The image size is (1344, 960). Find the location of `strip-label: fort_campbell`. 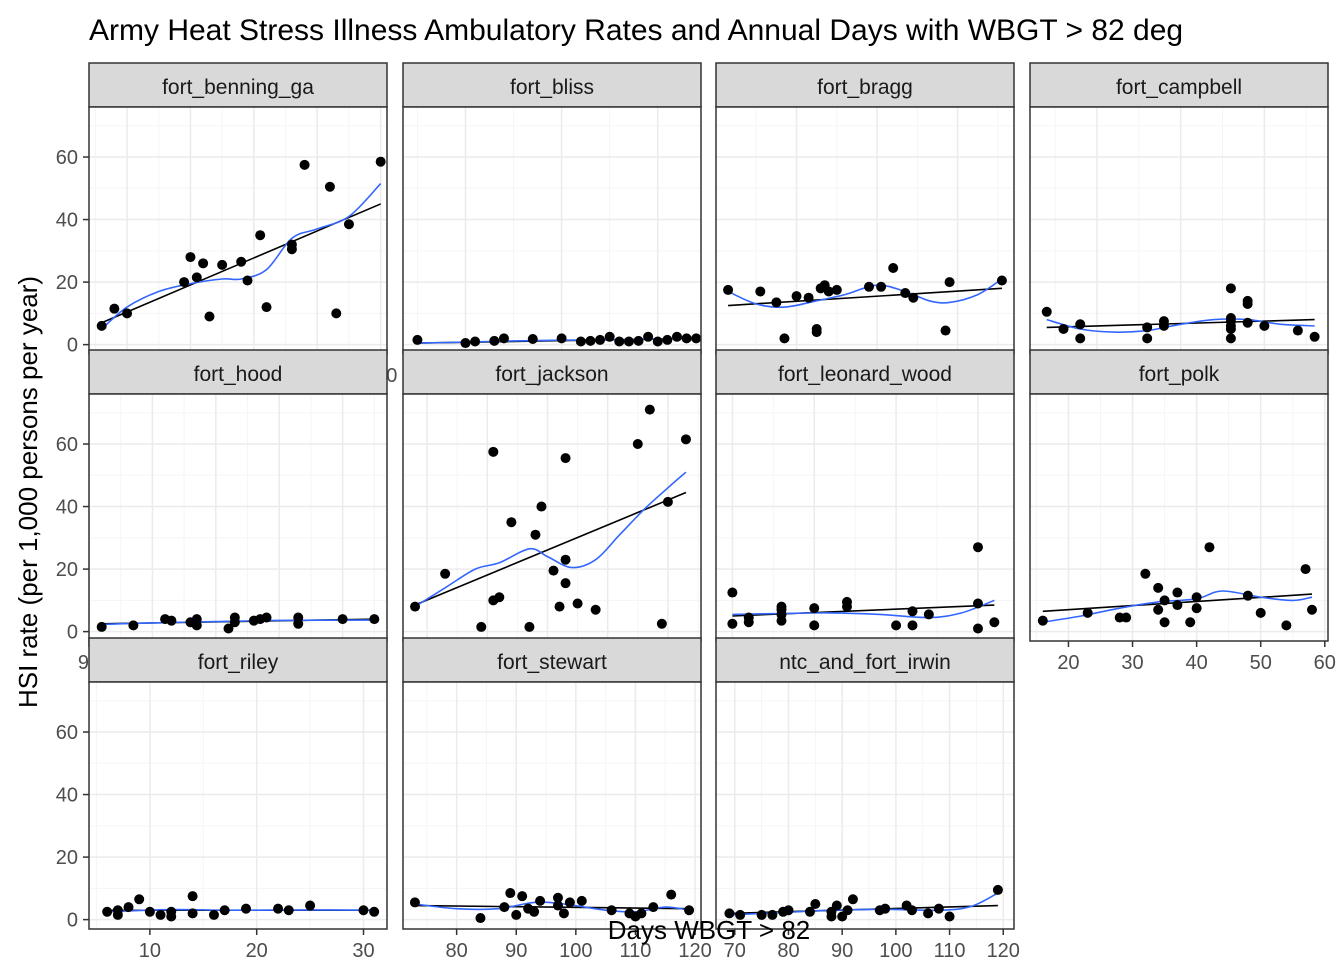

strip-label: fort_campbell is located at coordinates (1179, 87).